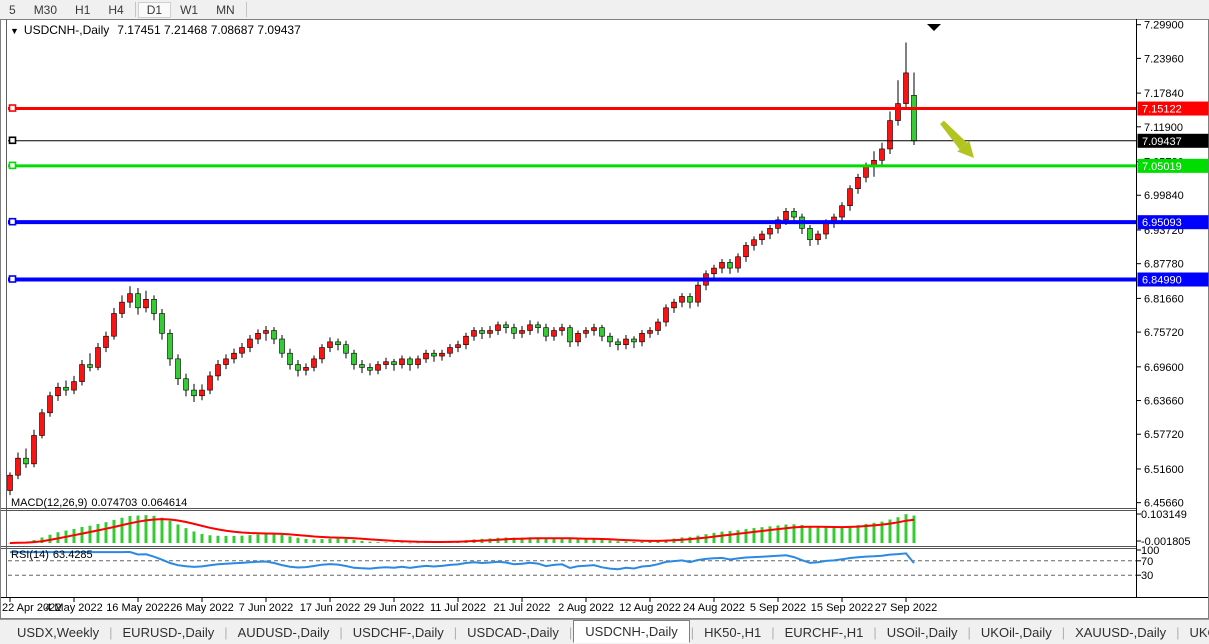 This screenshot has width=1209, height=644. What do you see at coordinates (922, 632) in the screenshot?
I see `symbol-tab-usoil-daily: USOil-,Daily` at bounding box center [922, 632].